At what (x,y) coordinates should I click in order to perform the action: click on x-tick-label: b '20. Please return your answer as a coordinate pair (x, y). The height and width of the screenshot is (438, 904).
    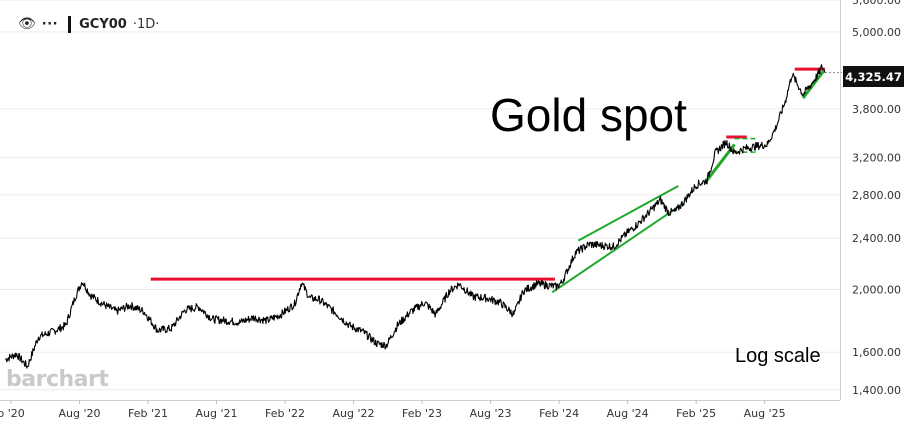
    Looking at the image, I should click on (12, 413).